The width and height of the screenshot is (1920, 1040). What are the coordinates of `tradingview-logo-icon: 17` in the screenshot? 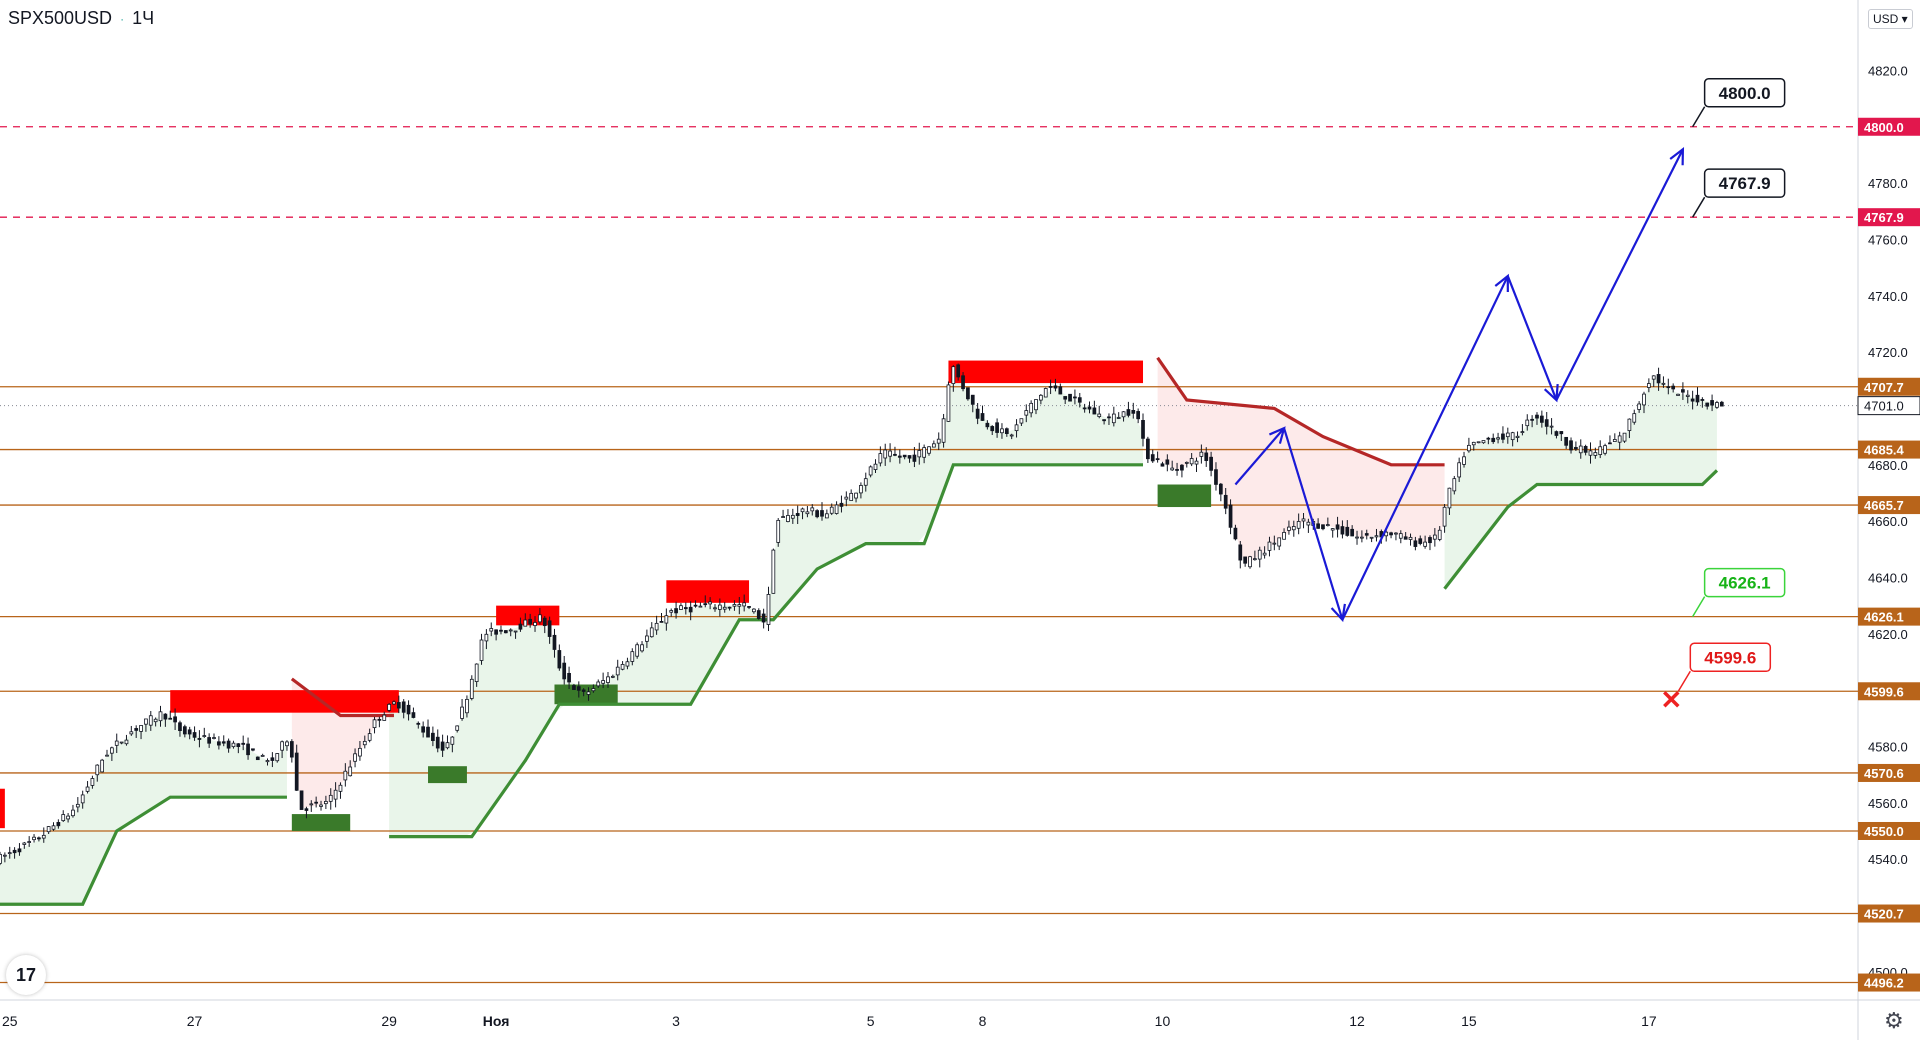 It's located at (26, 975).